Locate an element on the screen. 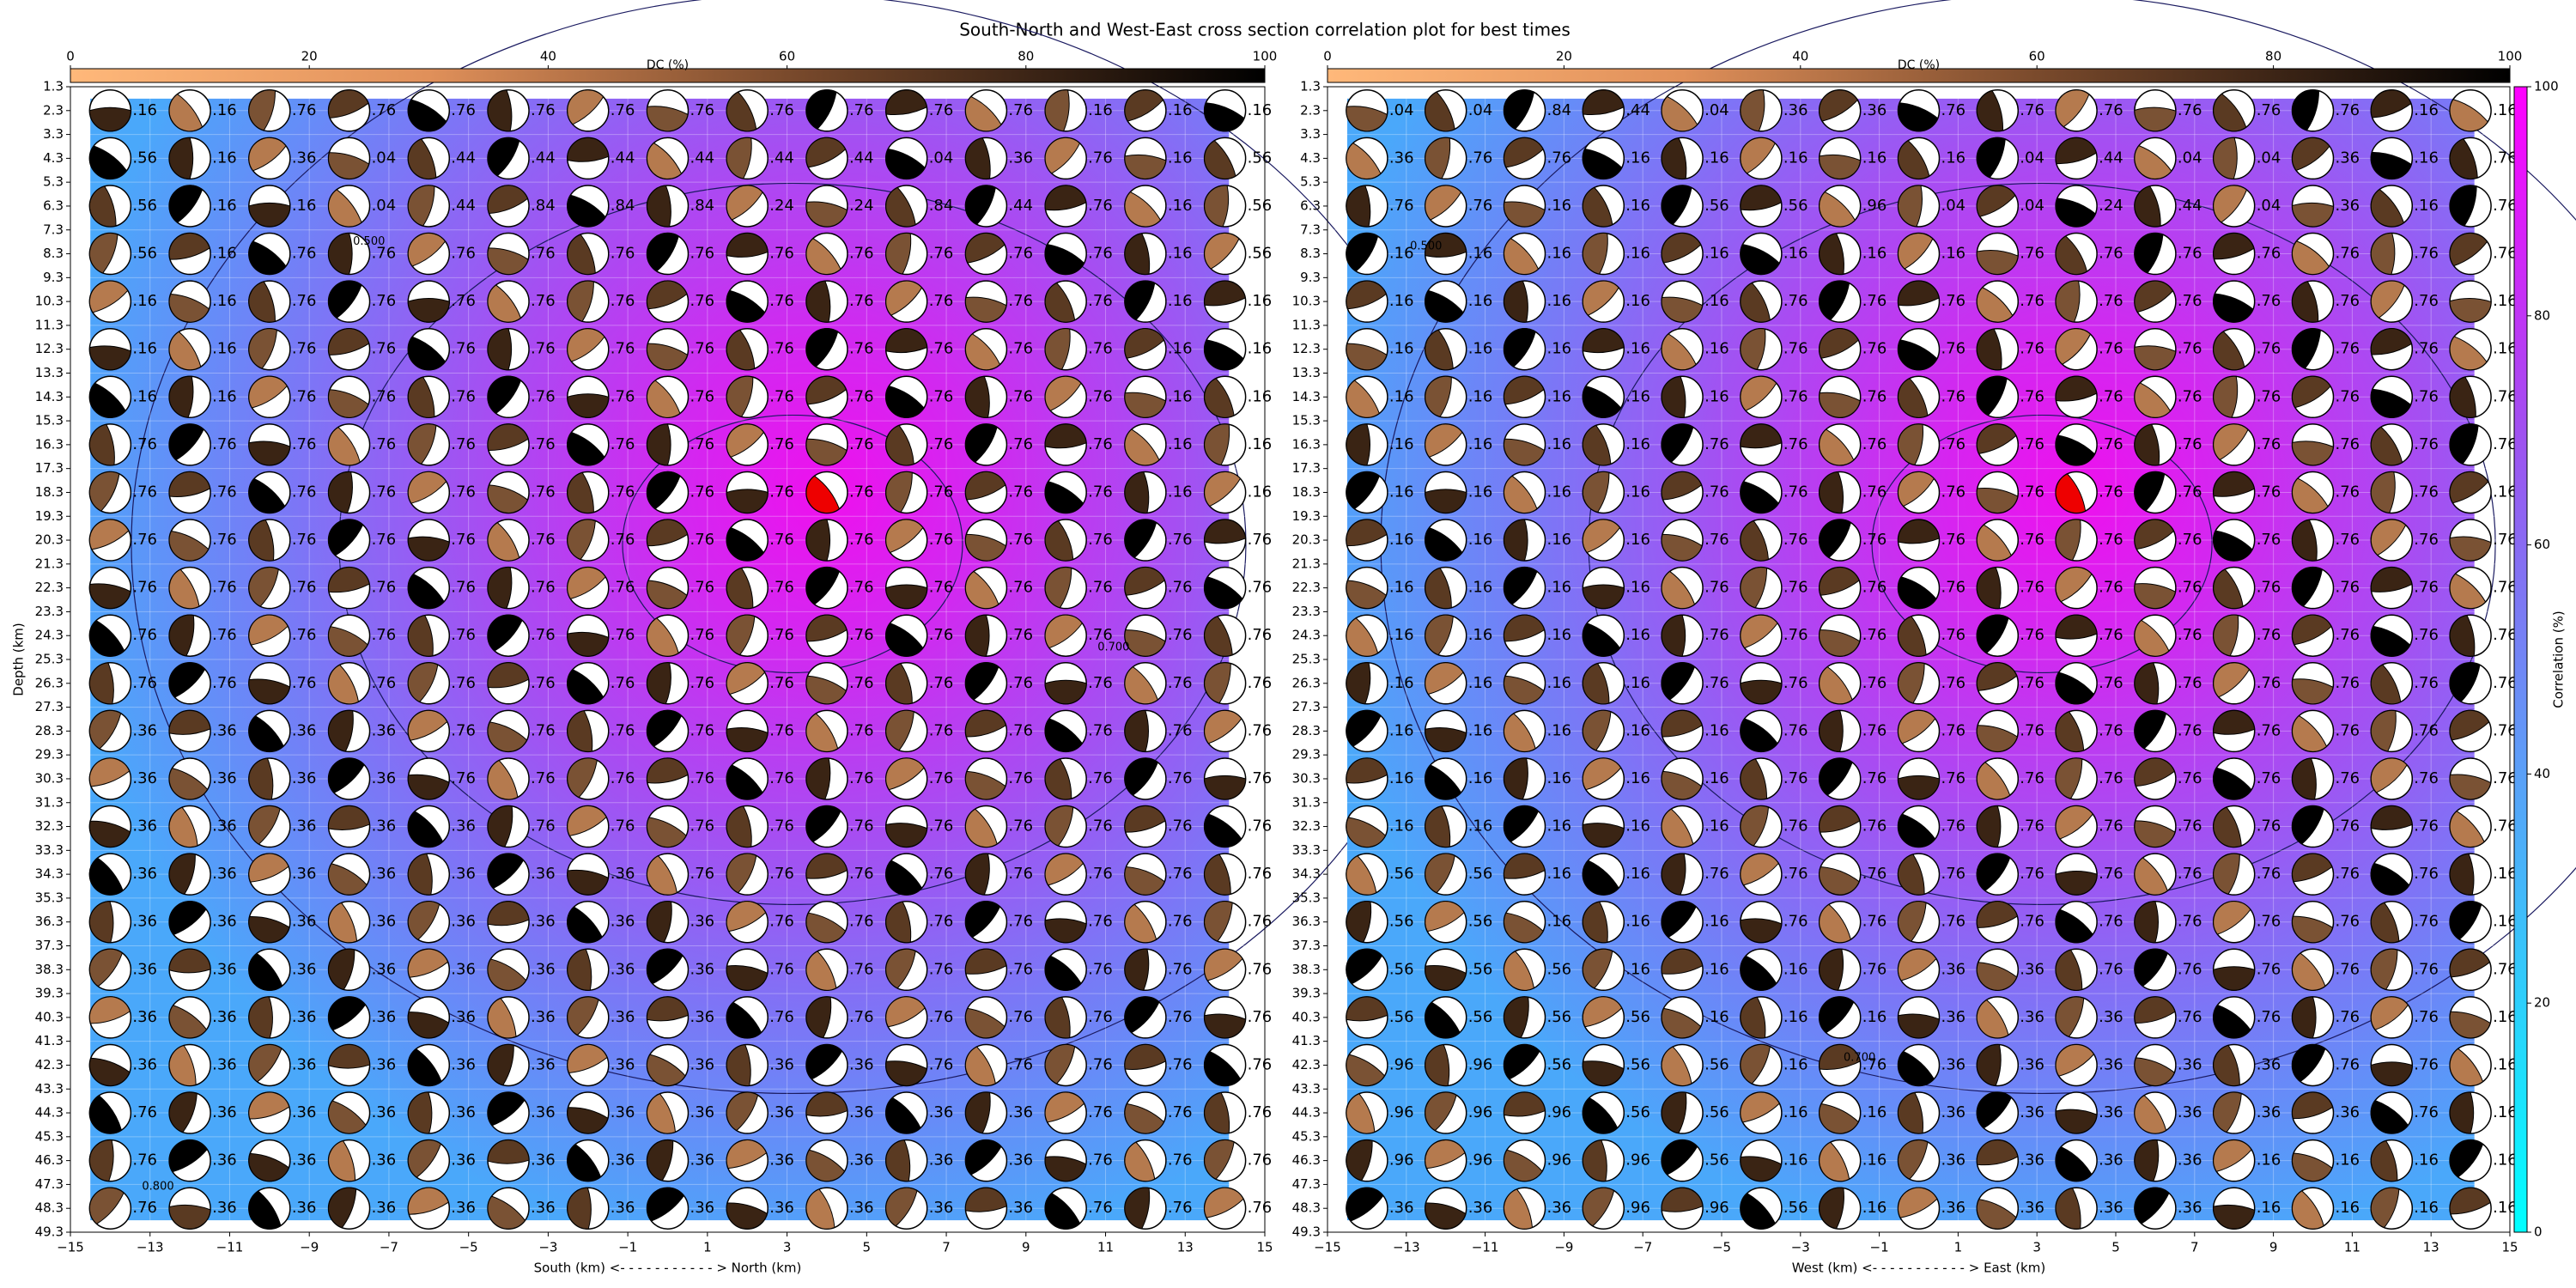 The height and width of the screenshot is (1288, 2576). x-tick-label: 9 is located at coordinates (1026, 1247).